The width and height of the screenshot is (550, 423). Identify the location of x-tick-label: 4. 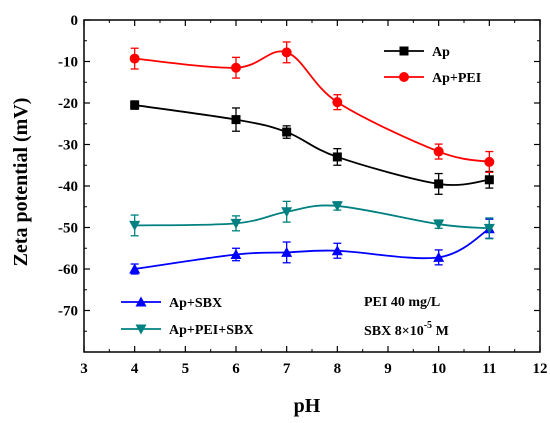
(135, 369).